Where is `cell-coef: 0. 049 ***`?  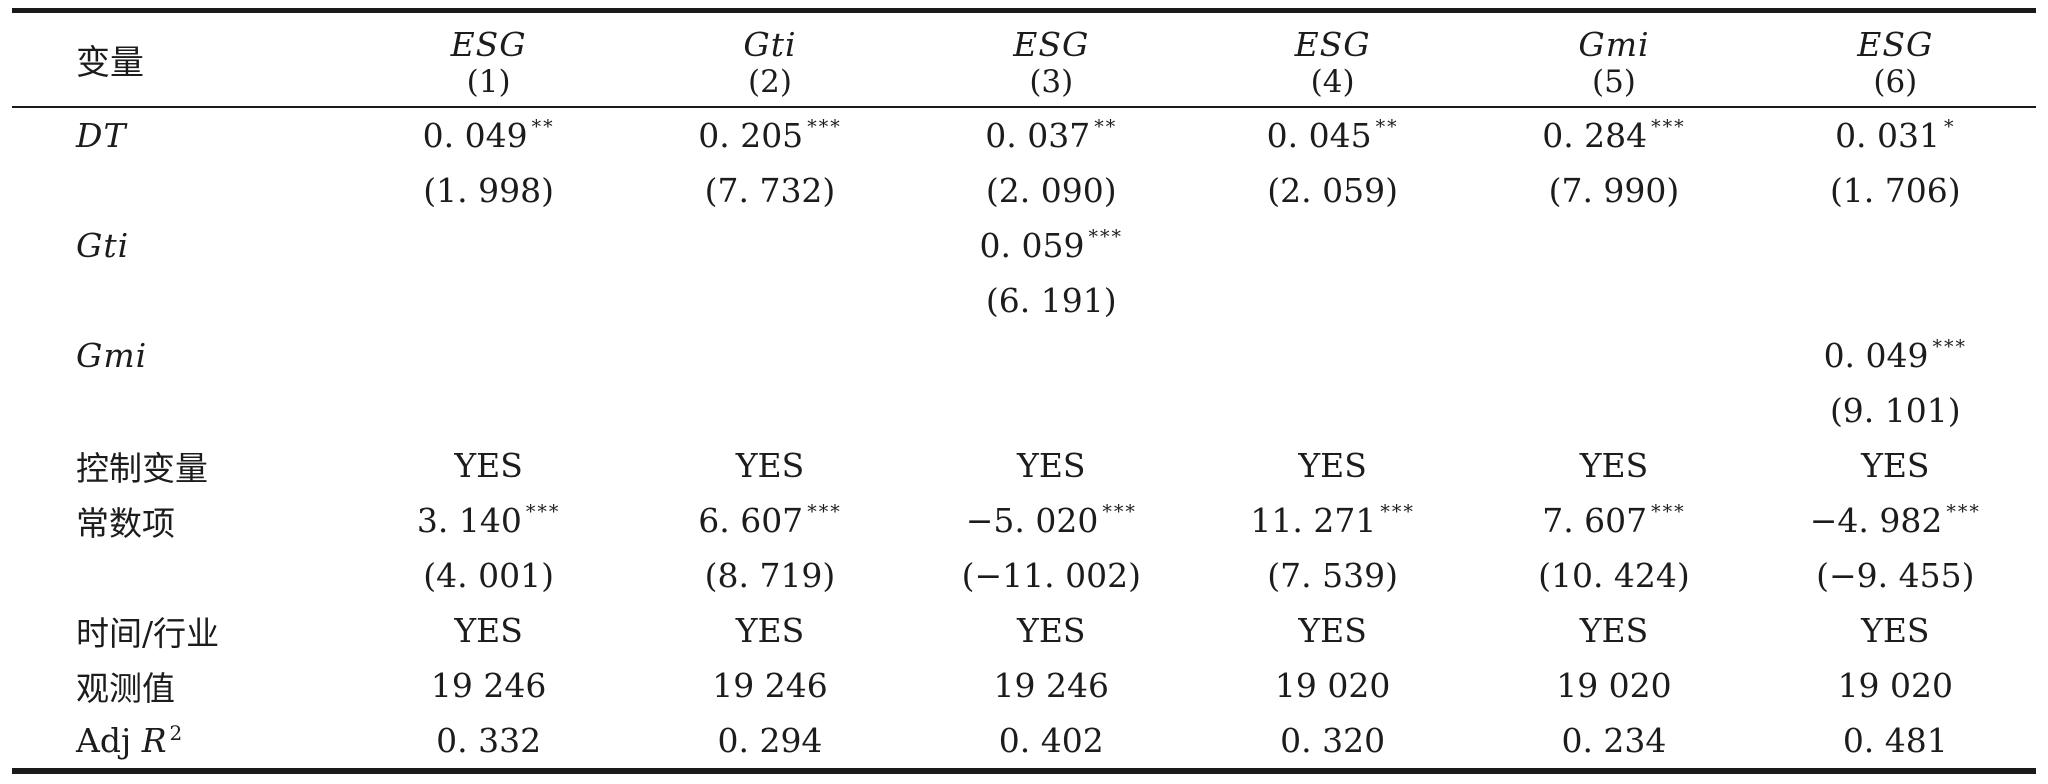
cell-coef: 0. 049 *** is located at coordinates (1895, 355).